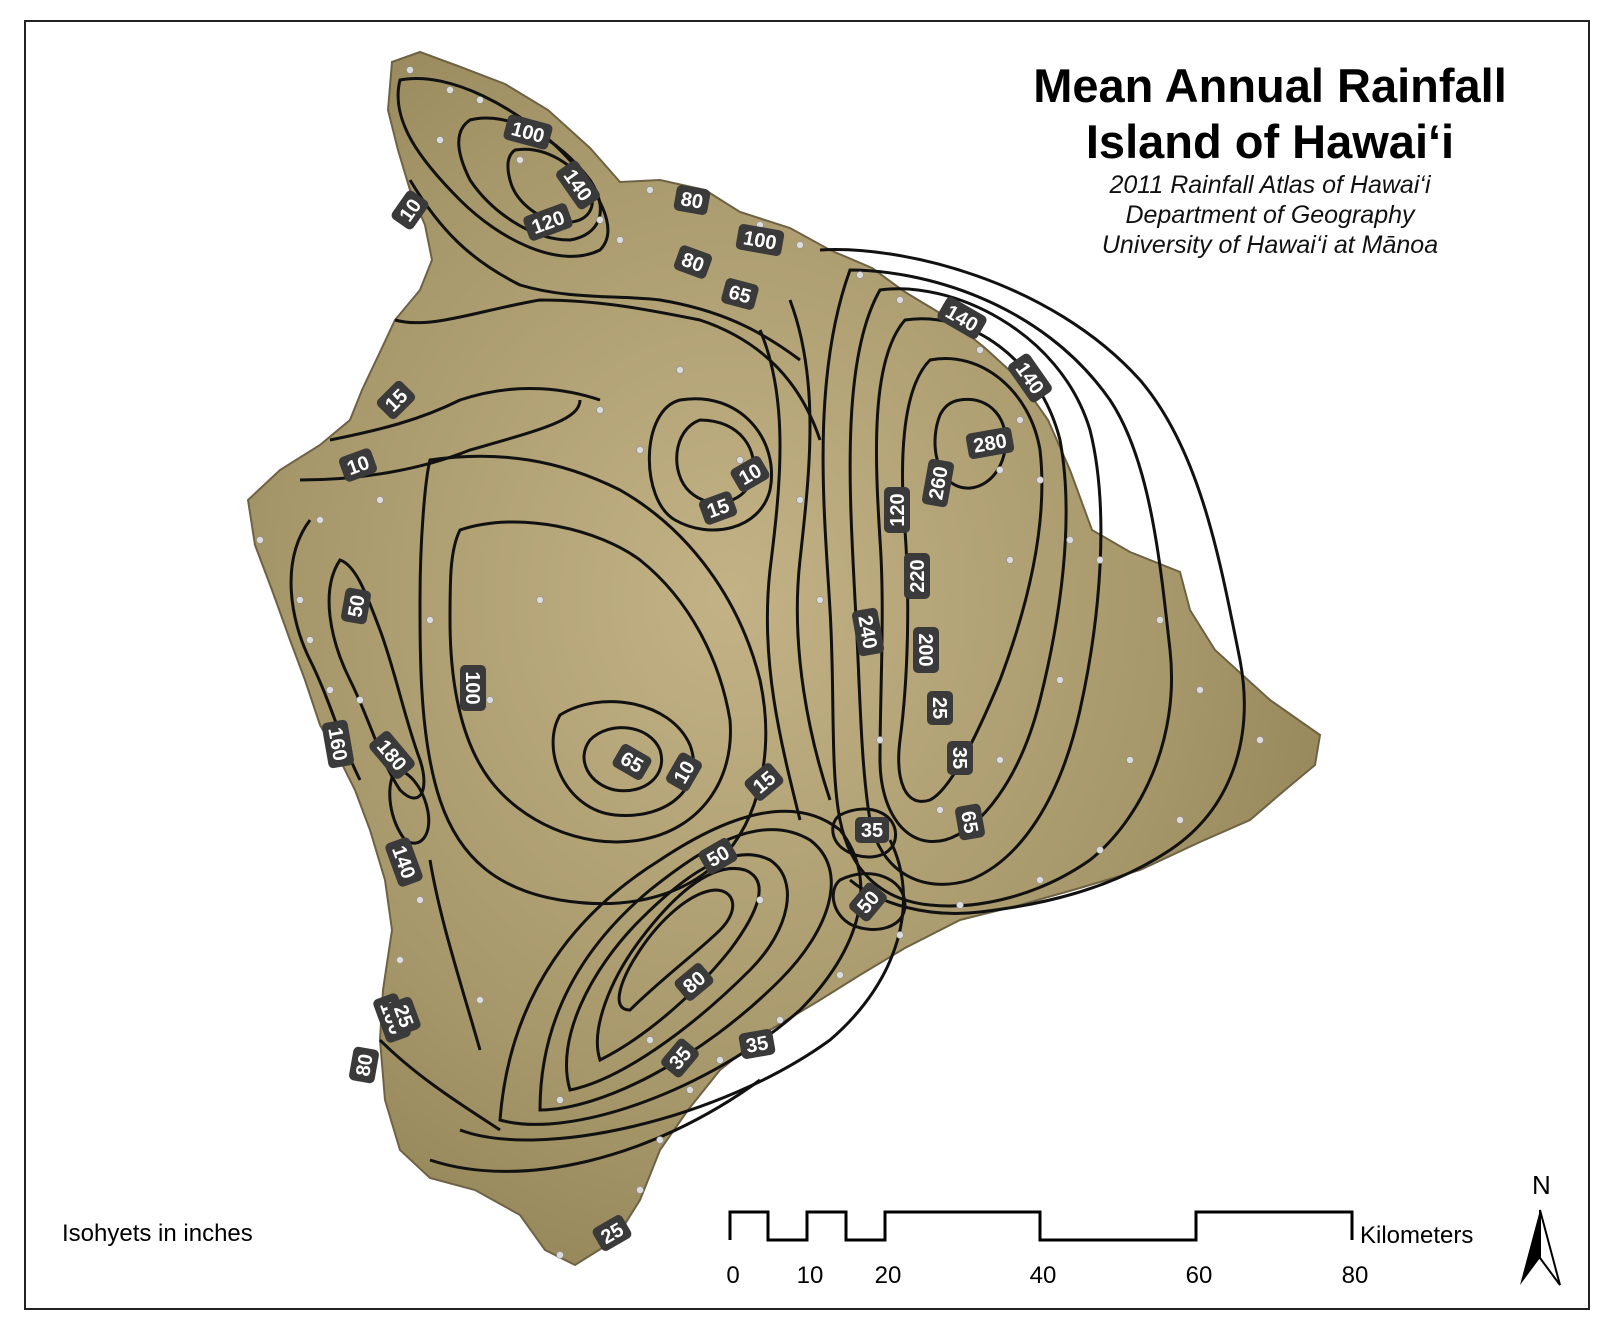 This screenshot has width=1622, height=1323. I want to click on north-label: N, so click(1541, 1185).